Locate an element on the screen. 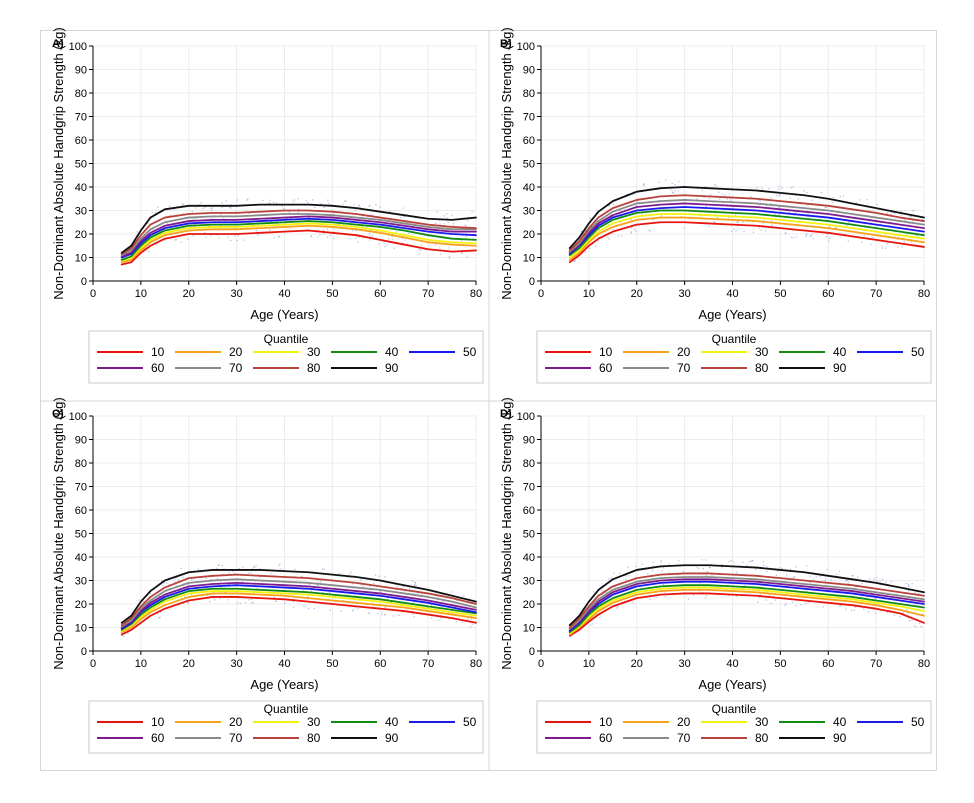 The width and height of the screenshot is (974, 803). panel-label: B) is located at coordinates (506, 44).